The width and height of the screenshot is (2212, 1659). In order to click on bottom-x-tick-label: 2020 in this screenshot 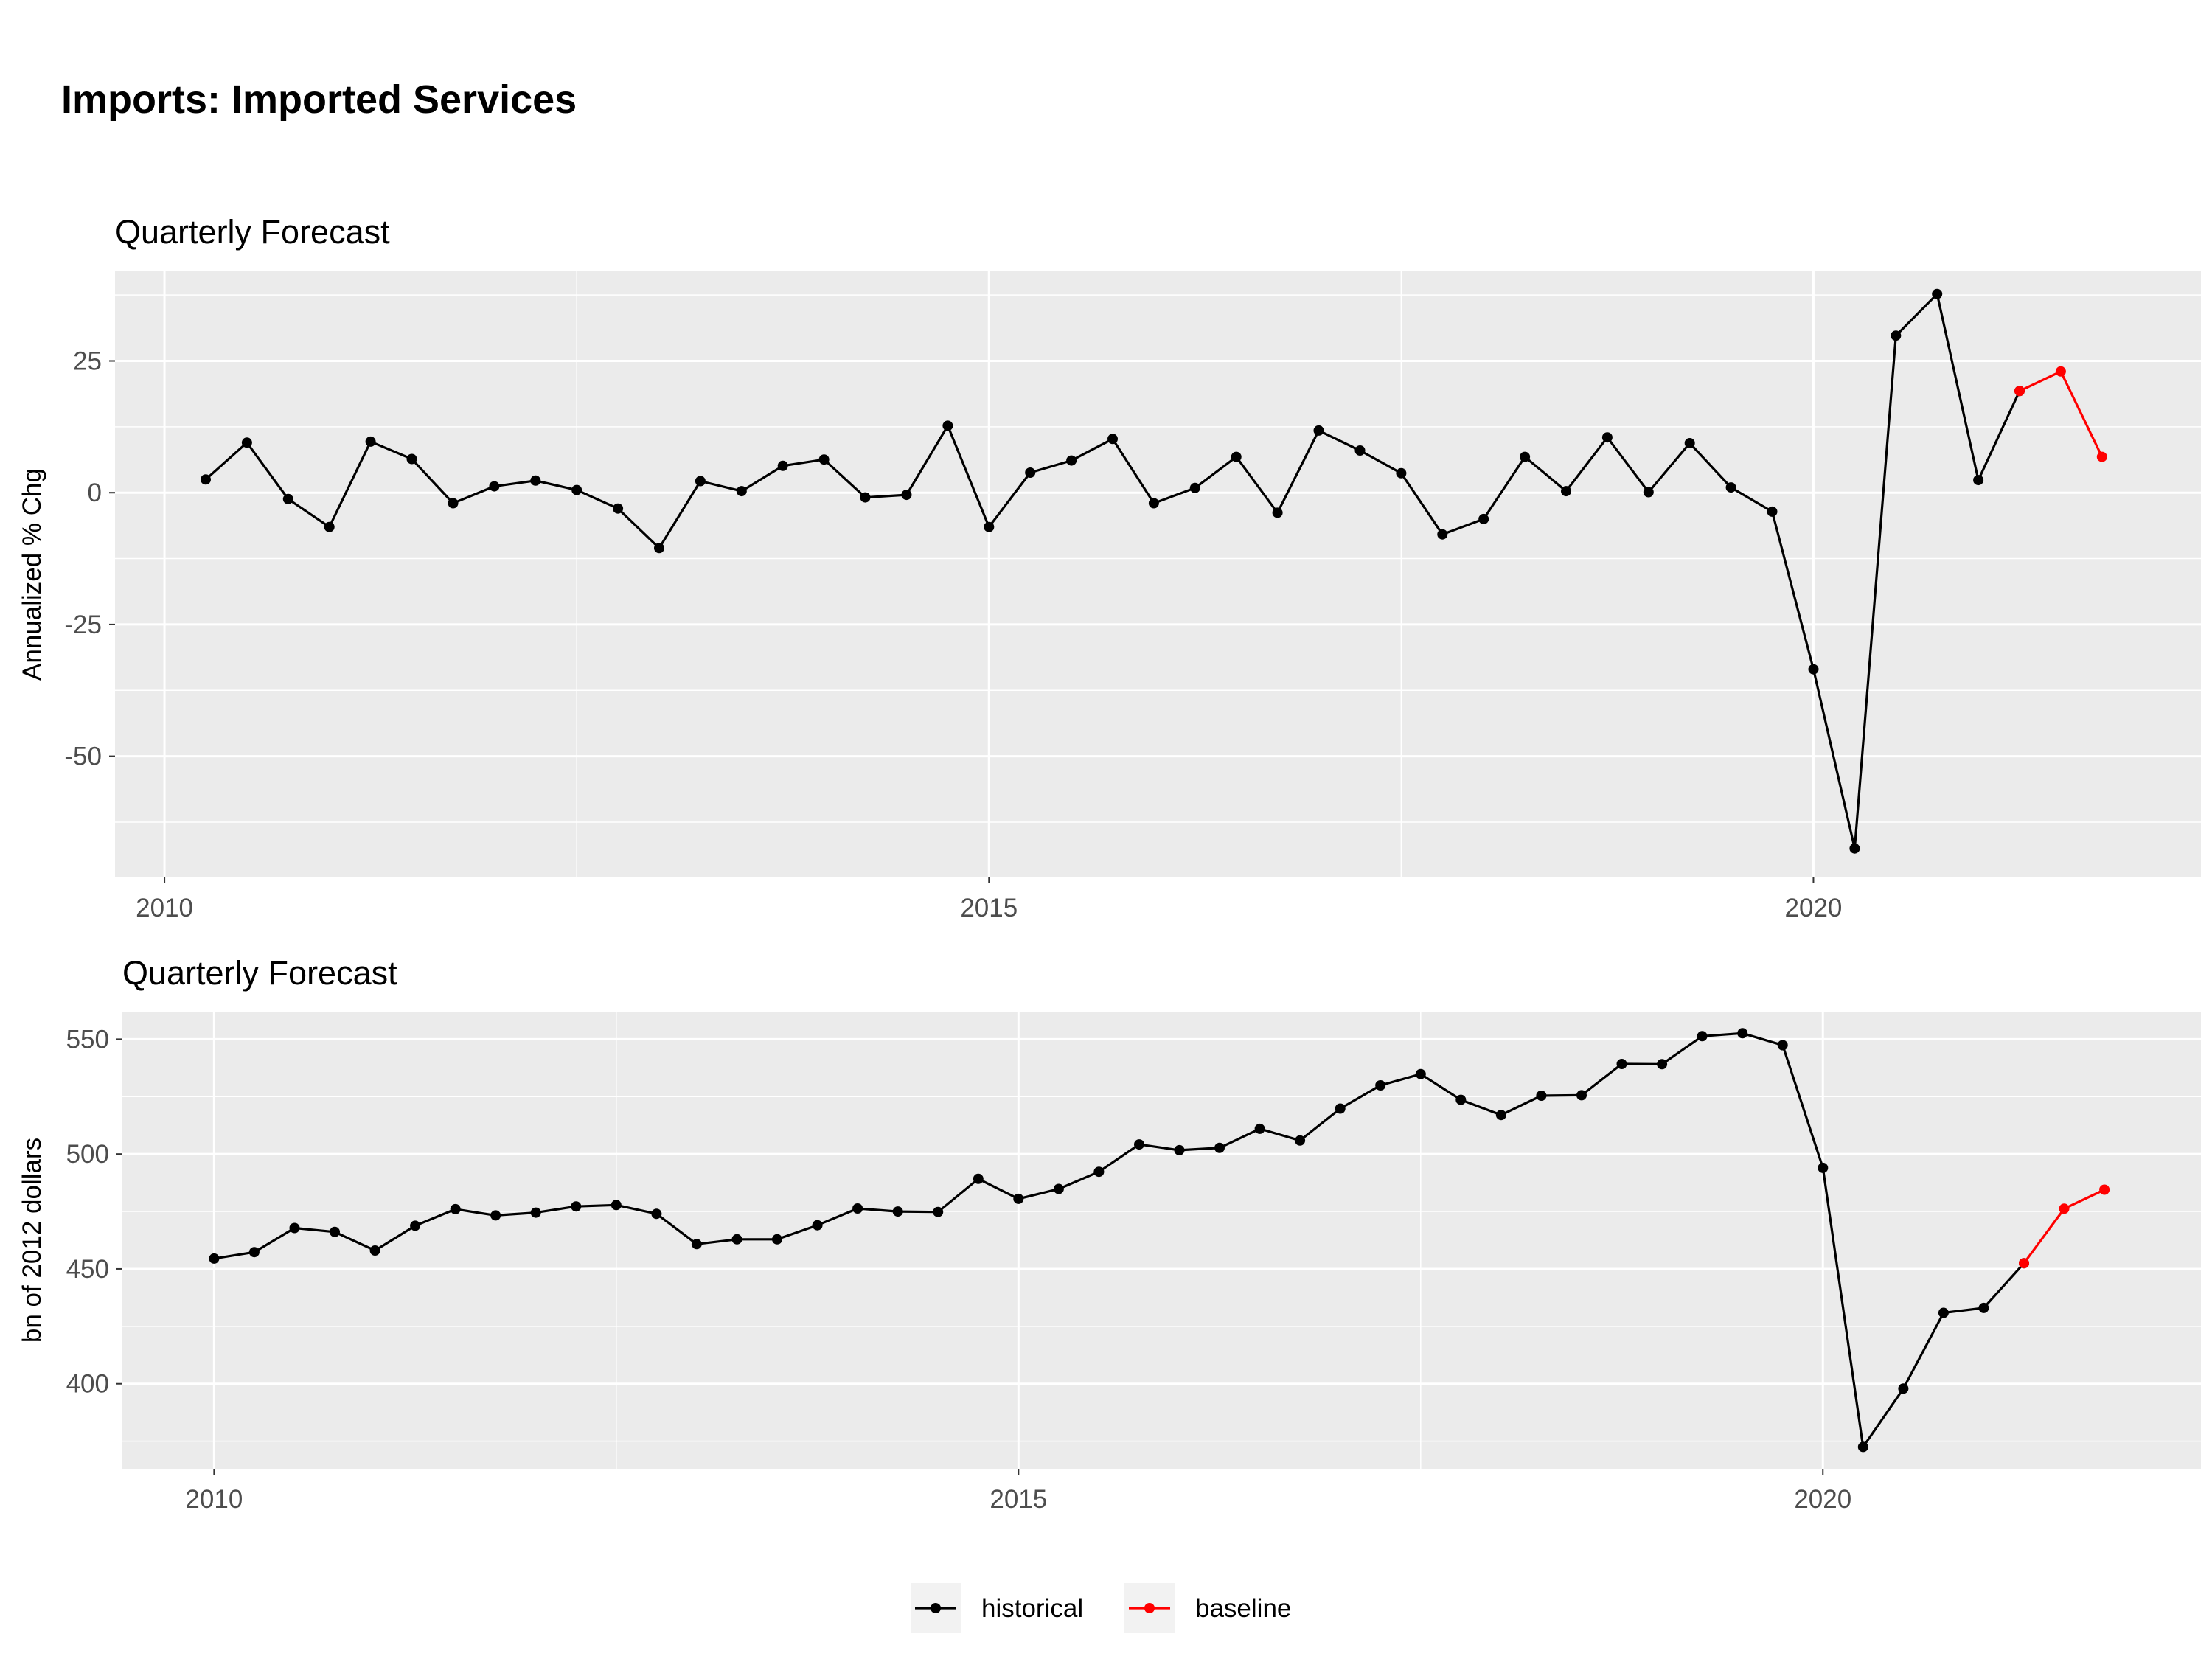, I will do `click(1822, 1499)`.